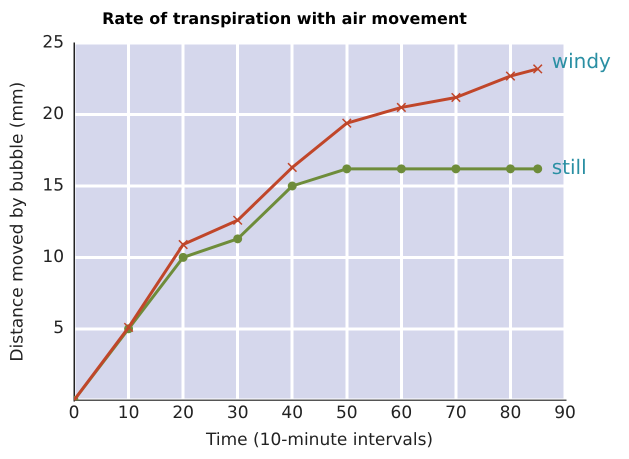 This screenshot has height=459, width=629. Describe the element at coordinates (582, 61) in the screenshot. I see `series-label: windy` at that location.